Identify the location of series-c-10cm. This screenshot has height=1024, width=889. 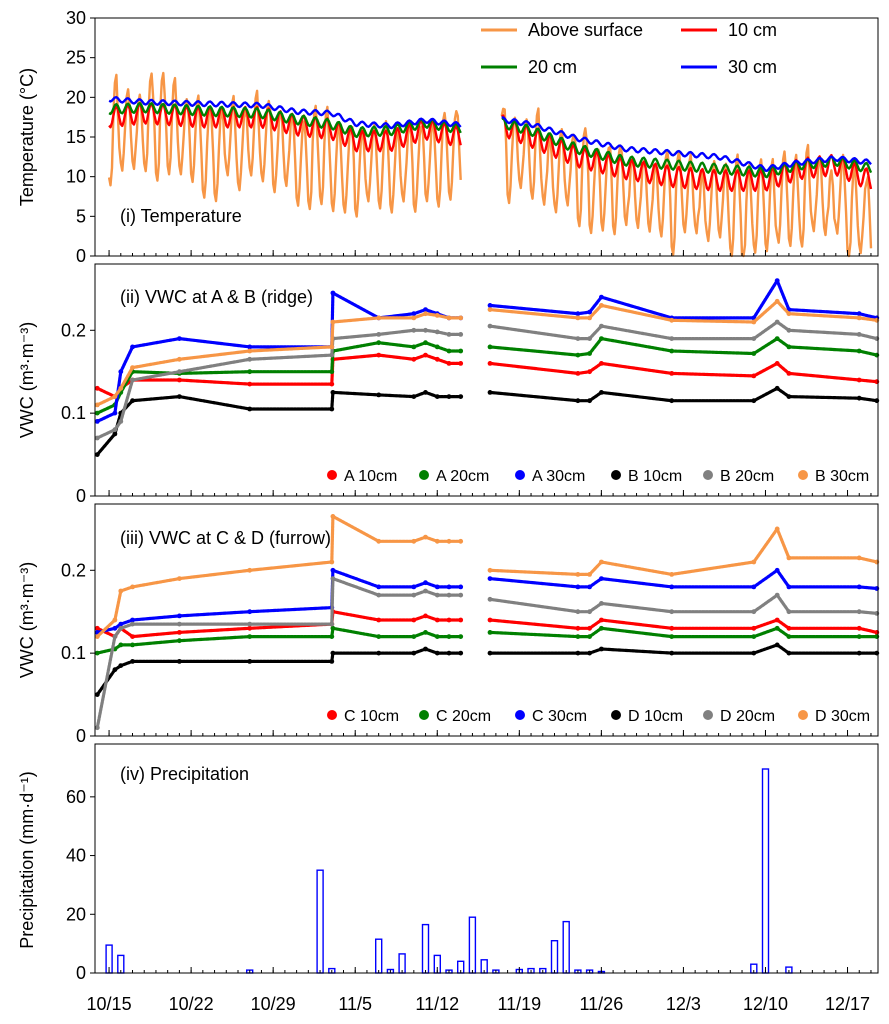
(487, 624).